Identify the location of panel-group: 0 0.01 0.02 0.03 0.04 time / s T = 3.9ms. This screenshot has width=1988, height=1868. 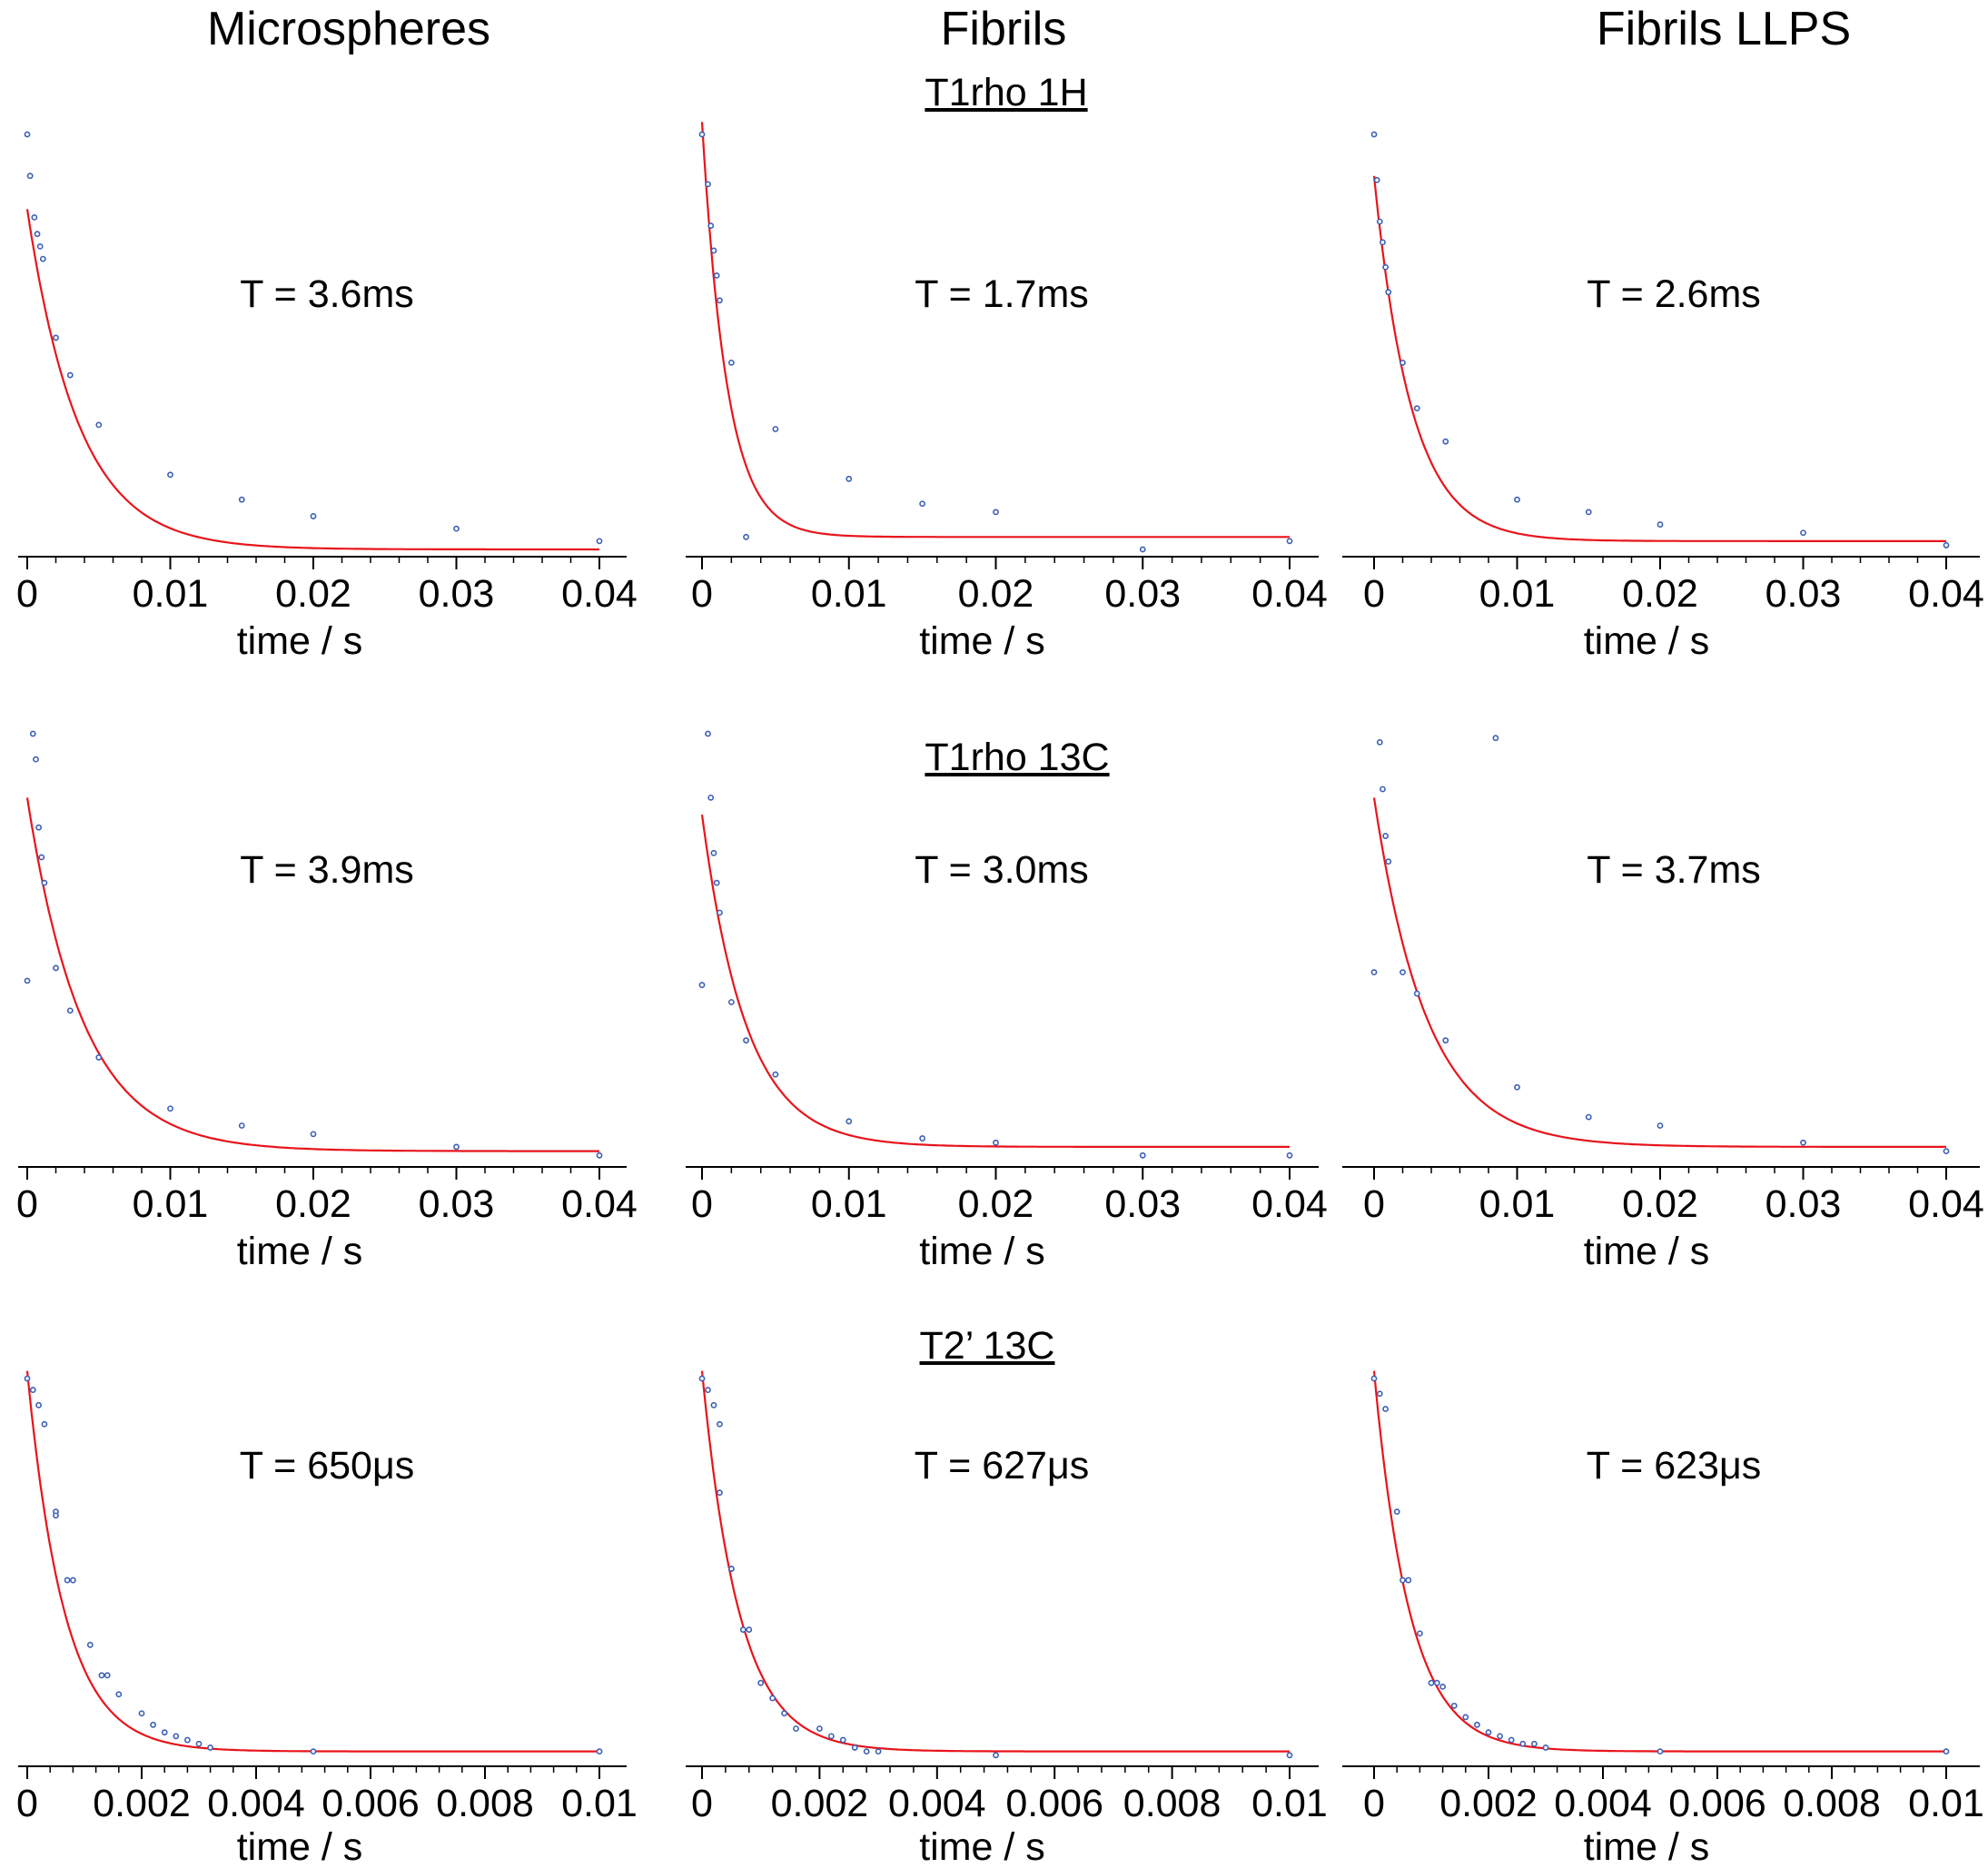
(327, 1001).